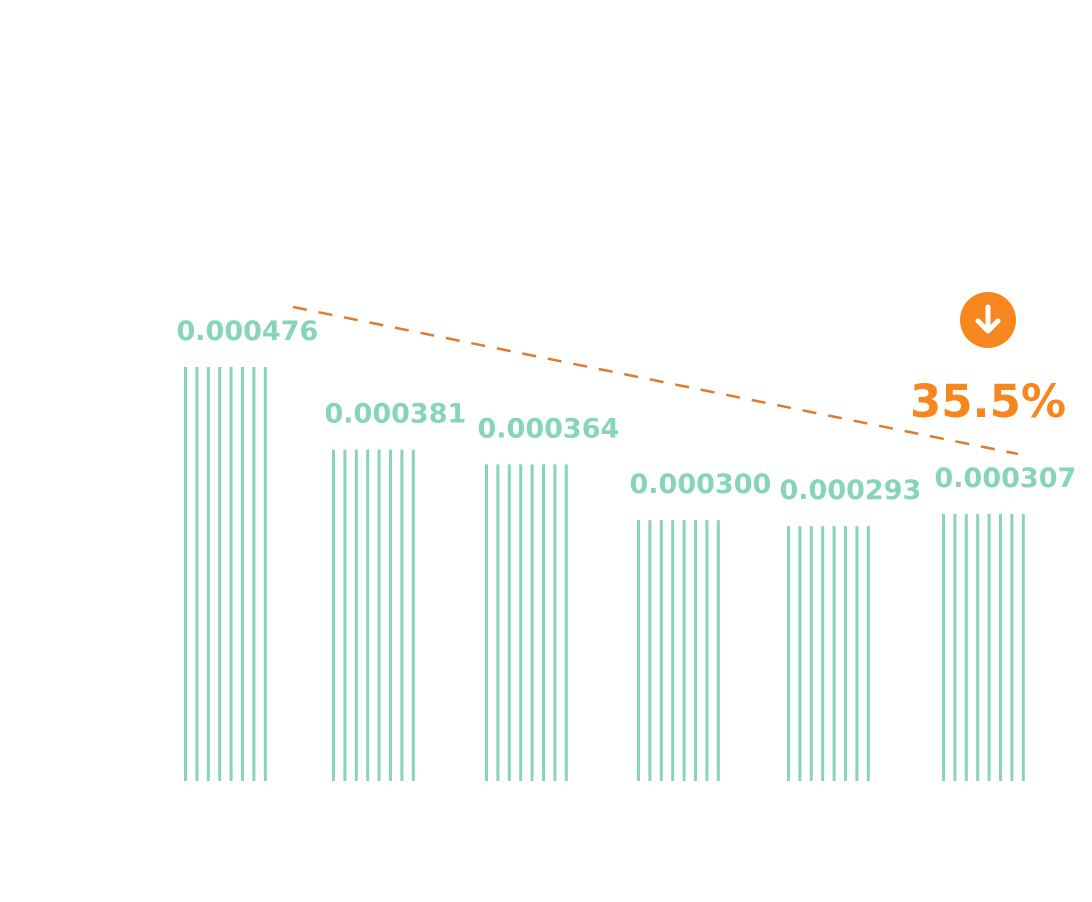 The image size is (1092, 902). Describe the element at coordinates (988, 401) in the screenshot. I see `change-percent: 35.5%` at that location.